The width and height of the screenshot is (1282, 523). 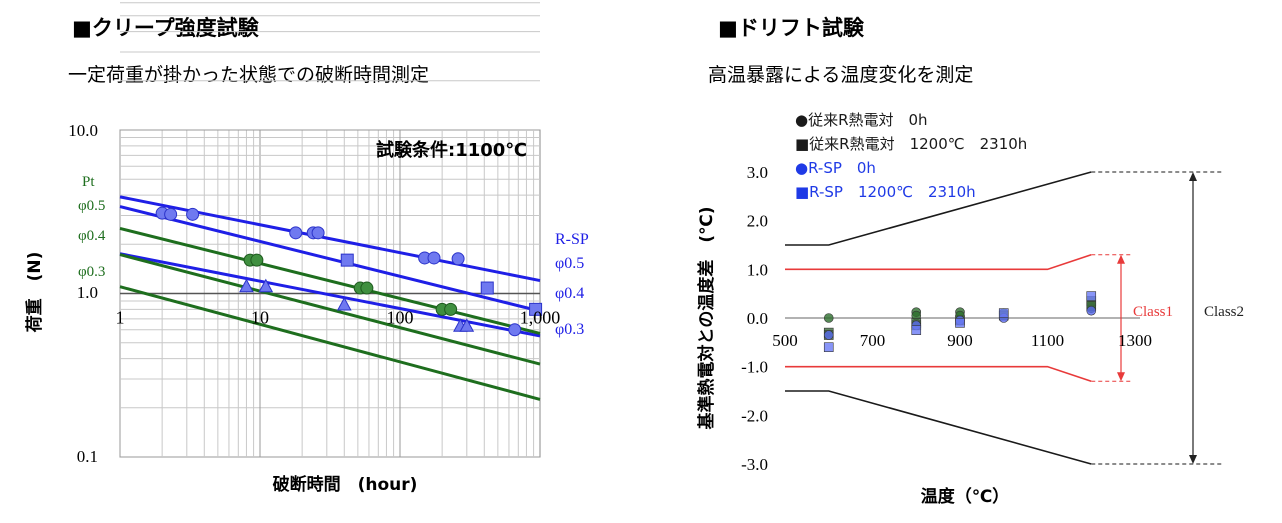 What do you see at coordinates (938, 427) in the screenshot?
I see `class2-lower-limit` at bounding box center [938, 427].